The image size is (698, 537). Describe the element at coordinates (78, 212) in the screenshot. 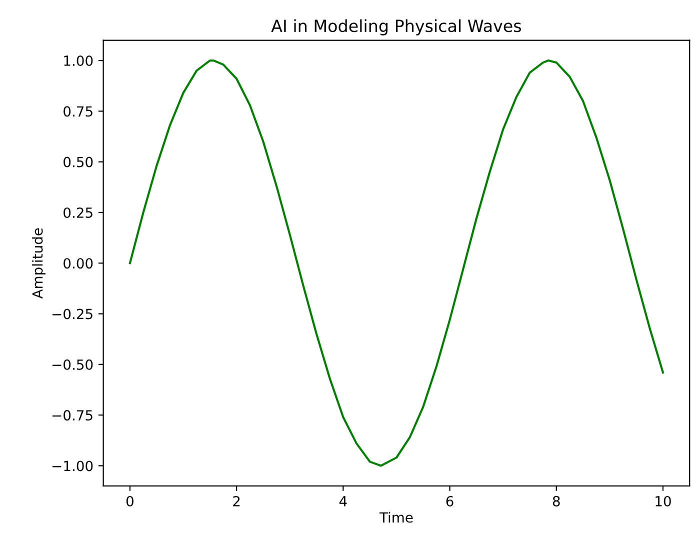

I see `y-tick-label: 0.25` at that location.